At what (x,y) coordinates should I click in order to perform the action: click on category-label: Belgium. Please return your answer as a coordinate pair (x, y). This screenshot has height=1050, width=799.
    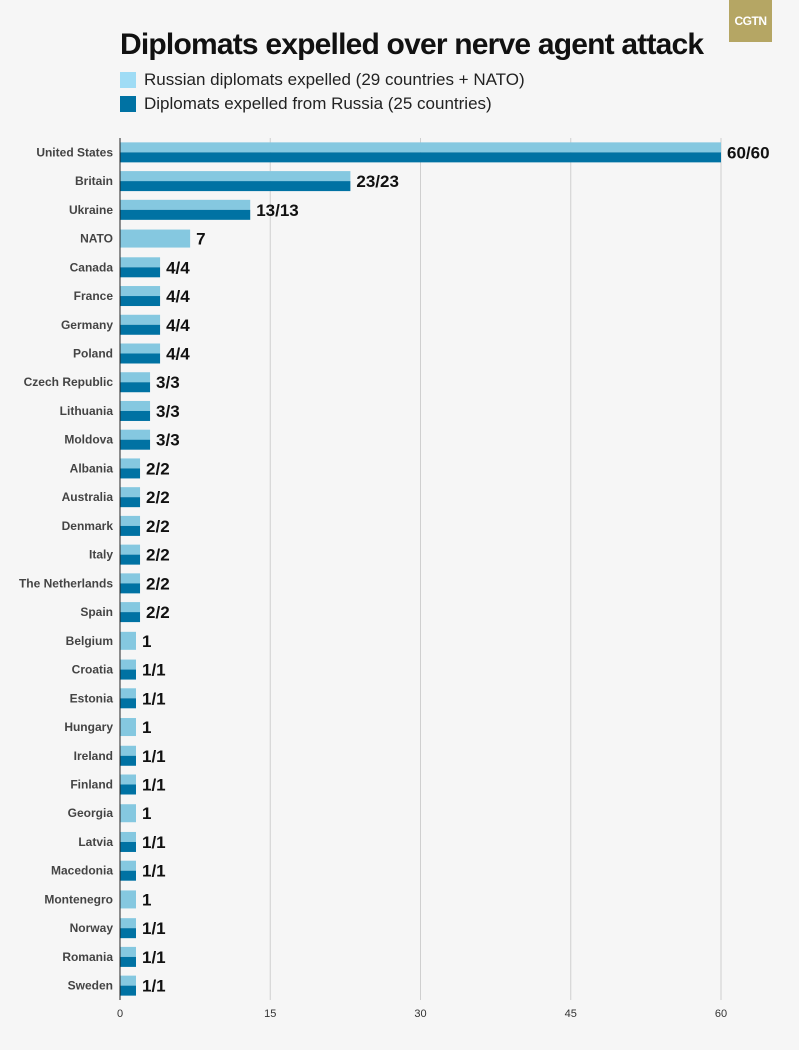
    Looking at the image, I should click on (89, 641).